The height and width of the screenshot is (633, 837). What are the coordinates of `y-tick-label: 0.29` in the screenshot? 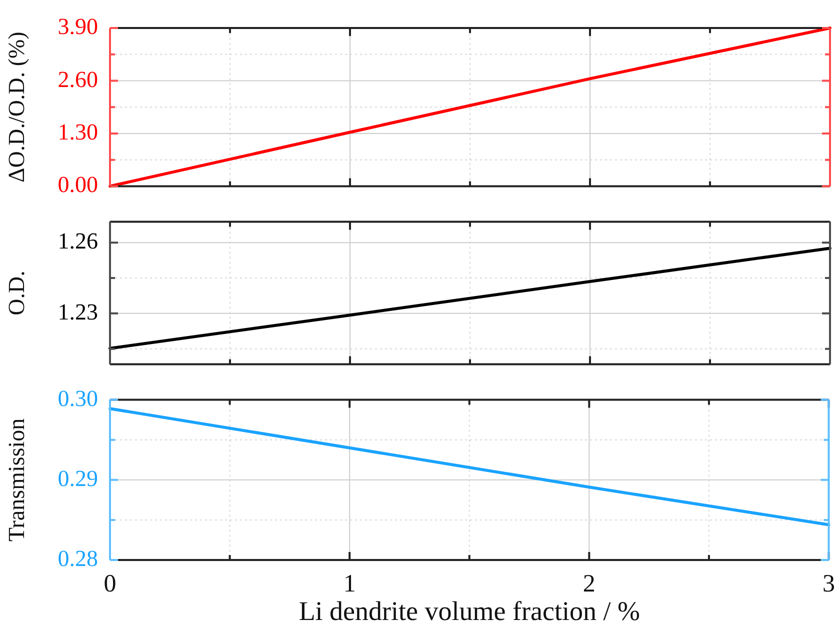 It's located at (78, 478).